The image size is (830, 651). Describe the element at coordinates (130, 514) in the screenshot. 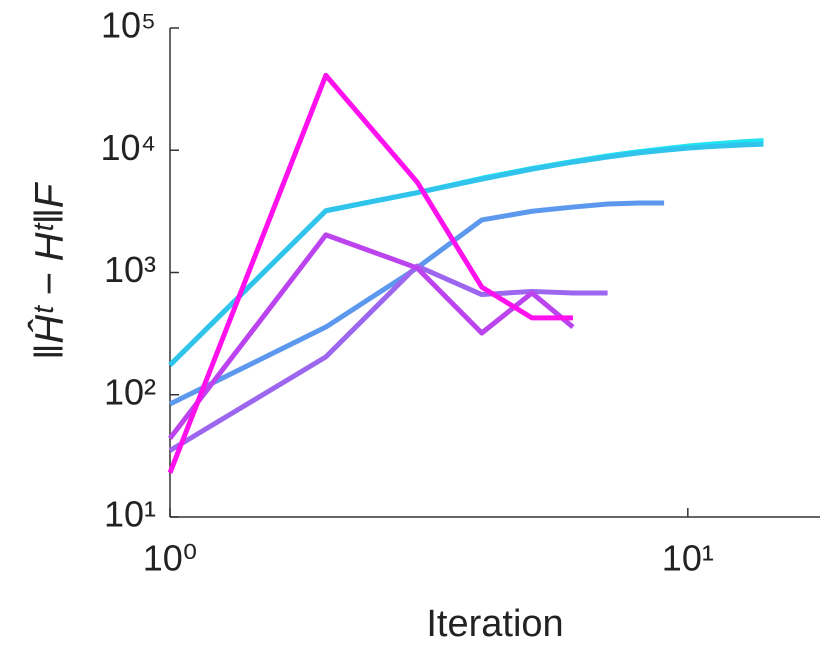

I see `y-tick-label: 10¹` at that location.